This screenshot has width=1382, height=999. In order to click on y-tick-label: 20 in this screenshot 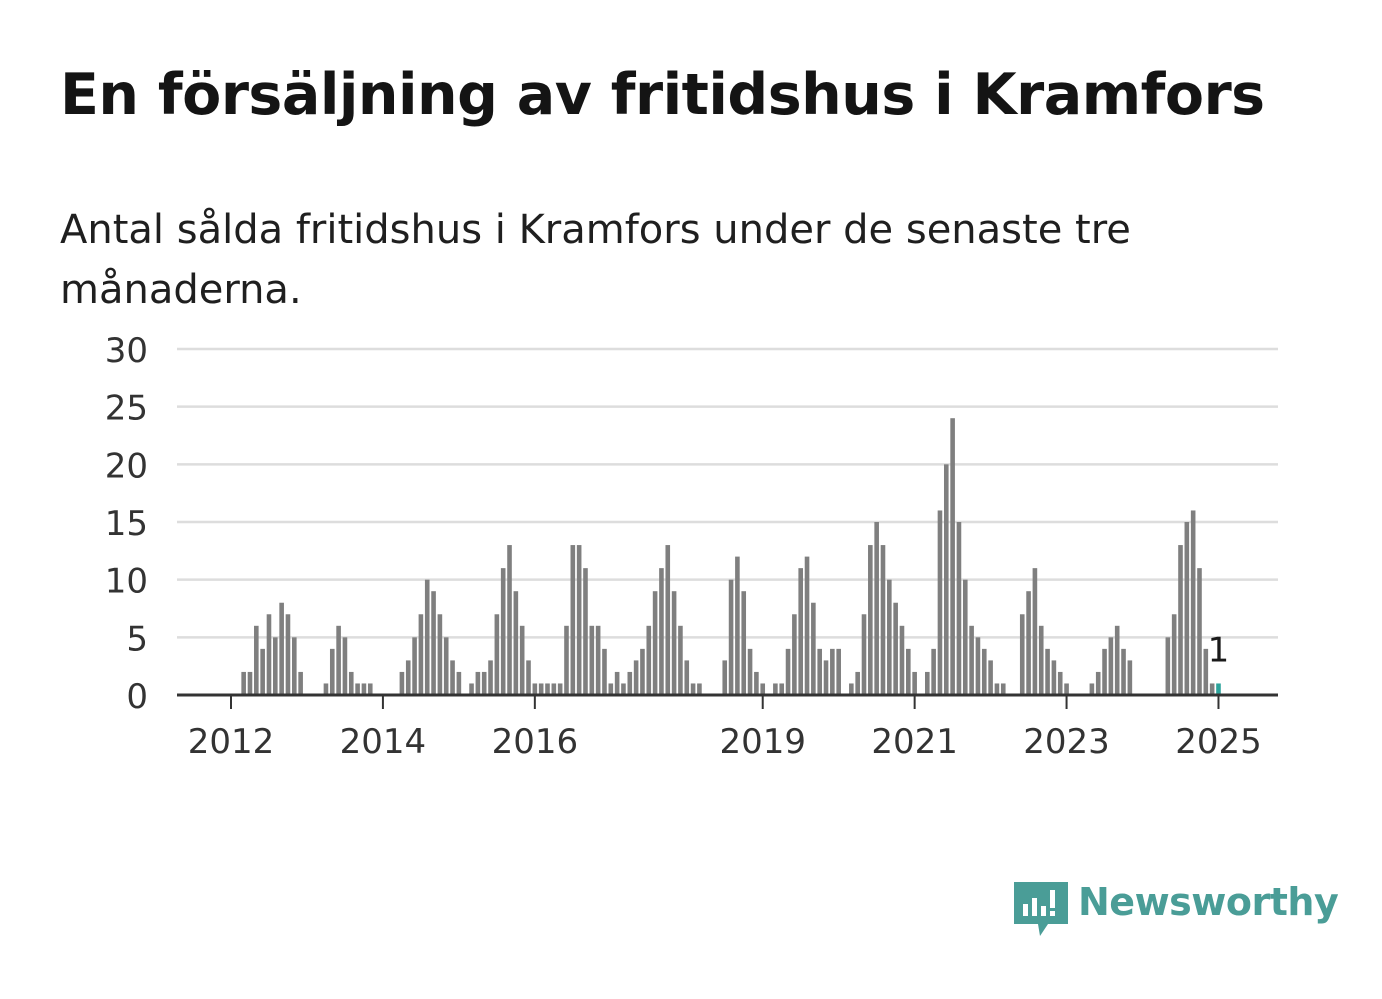, I will do `click(126, 466)`.